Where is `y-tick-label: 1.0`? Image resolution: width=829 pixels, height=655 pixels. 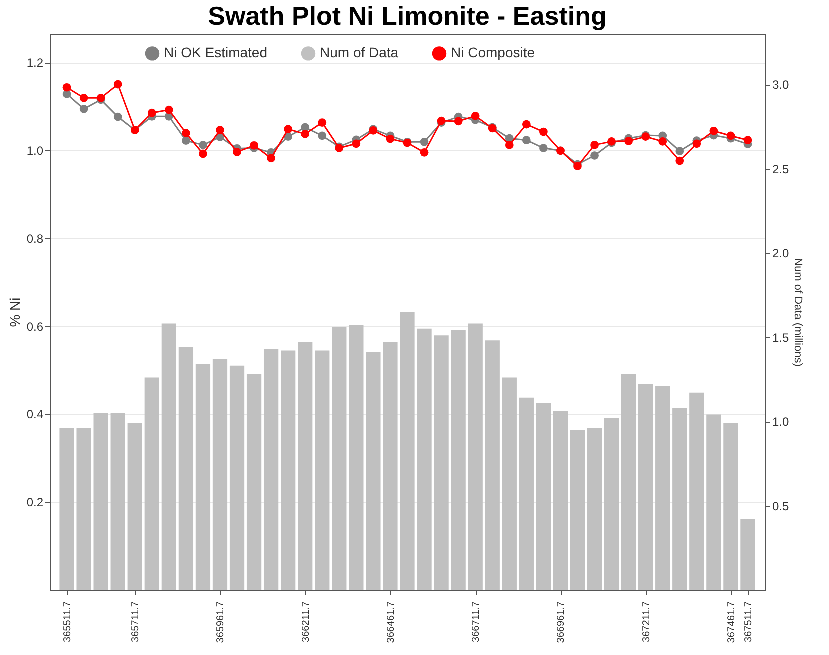 y-tick-label: 1.0 is located at coordinates (35, 151).